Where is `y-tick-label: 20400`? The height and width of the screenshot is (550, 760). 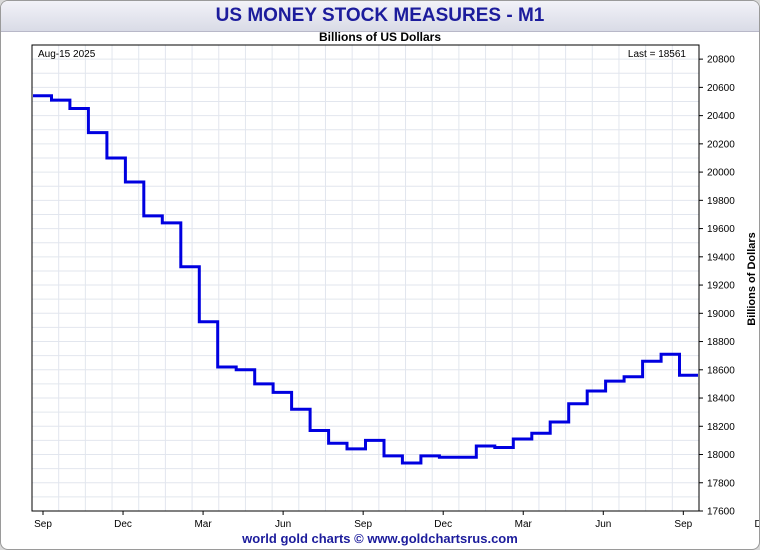 y-tick-label: 20400 is located at coordinates (721, 116).